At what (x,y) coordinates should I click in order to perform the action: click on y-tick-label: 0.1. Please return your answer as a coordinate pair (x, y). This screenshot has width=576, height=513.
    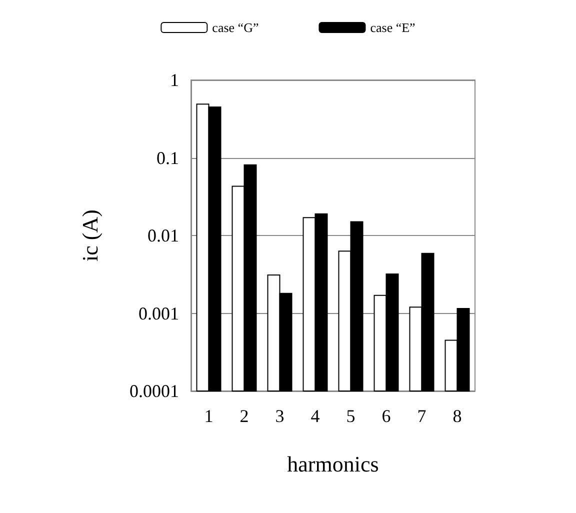
    Looking at the image, I should click on (167, 158).